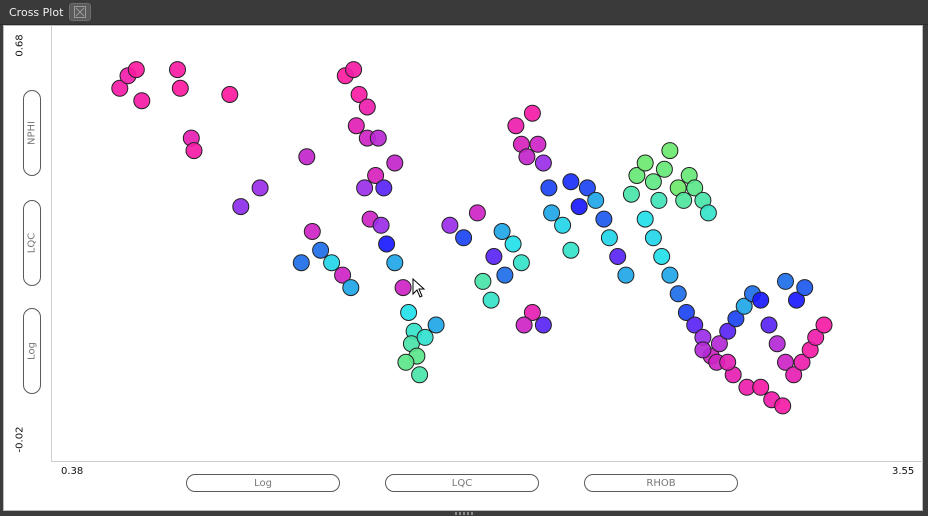 This screenshot has width=928, height=516. Describe the element at coordinates (72, 471) in the screenshot. I see `x-axis-min-label: 0.38` at that location.